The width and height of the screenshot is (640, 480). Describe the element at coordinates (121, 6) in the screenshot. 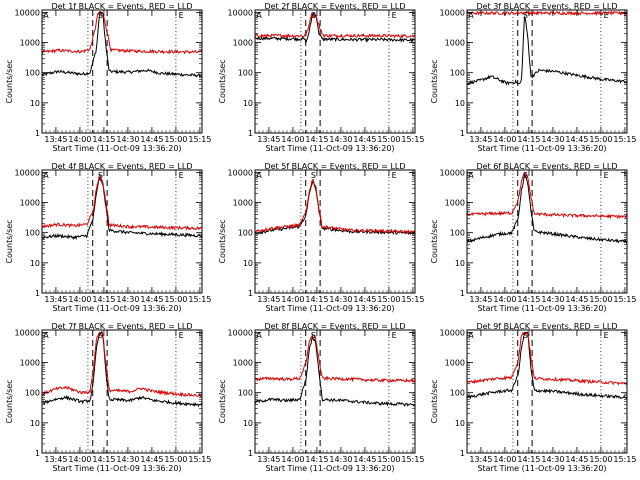

I see `chart-title: Det 1f BLACK = Events, RED = LLD` at that location.